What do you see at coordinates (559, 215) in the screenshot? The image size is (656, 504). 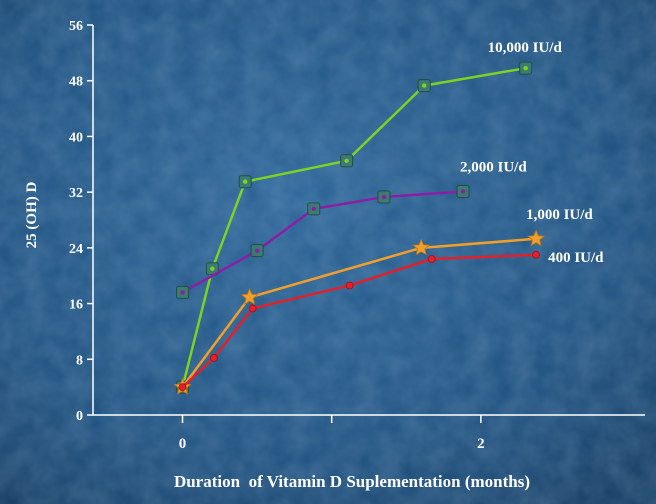 I see `series-label: 1,000 IU/d` at bounding box center [559, 215].